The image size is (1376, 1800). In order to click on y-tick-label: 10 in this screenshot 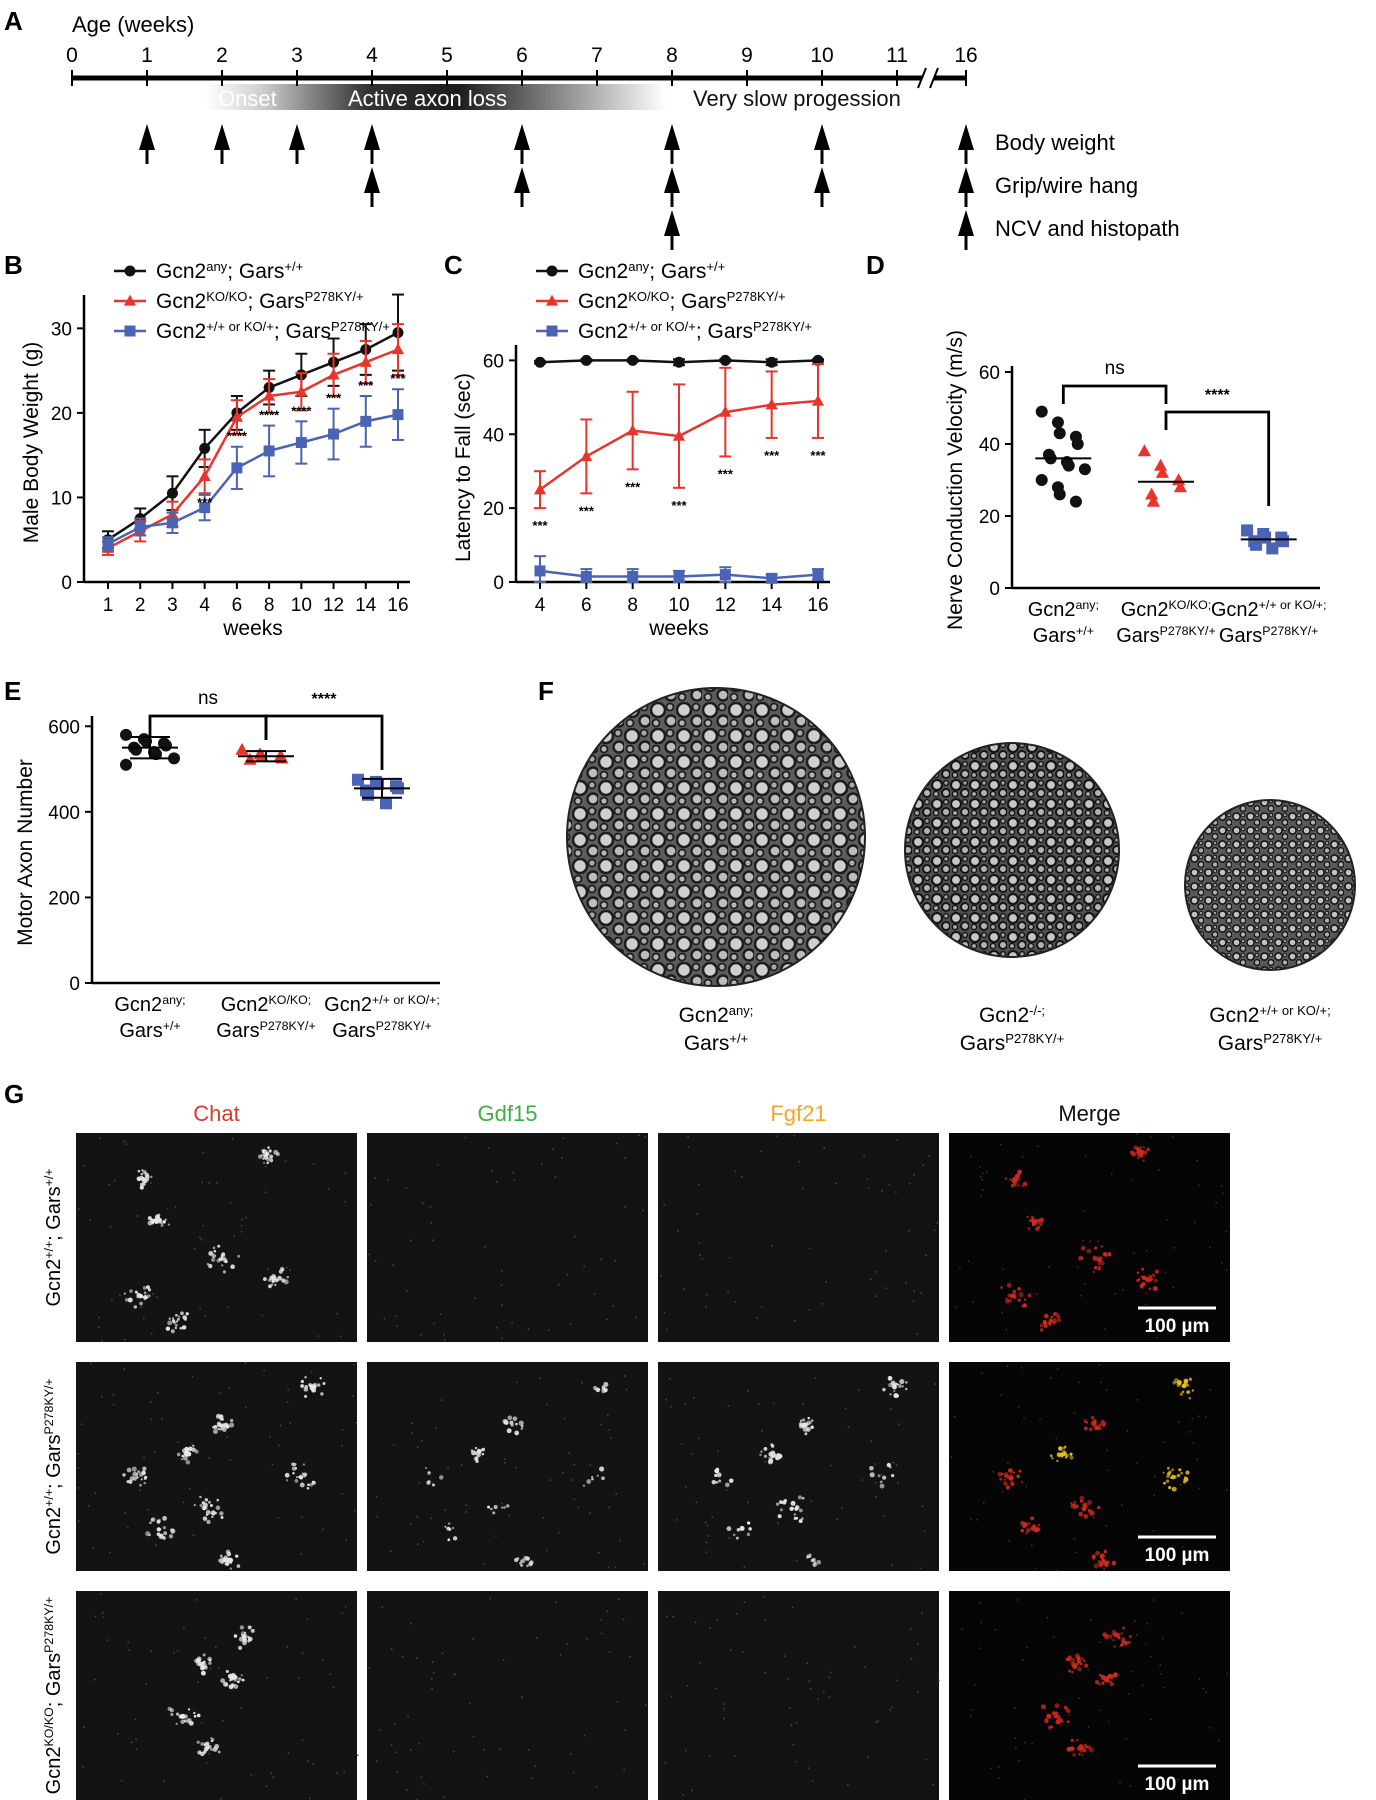, I will do `click(61, 498)`.